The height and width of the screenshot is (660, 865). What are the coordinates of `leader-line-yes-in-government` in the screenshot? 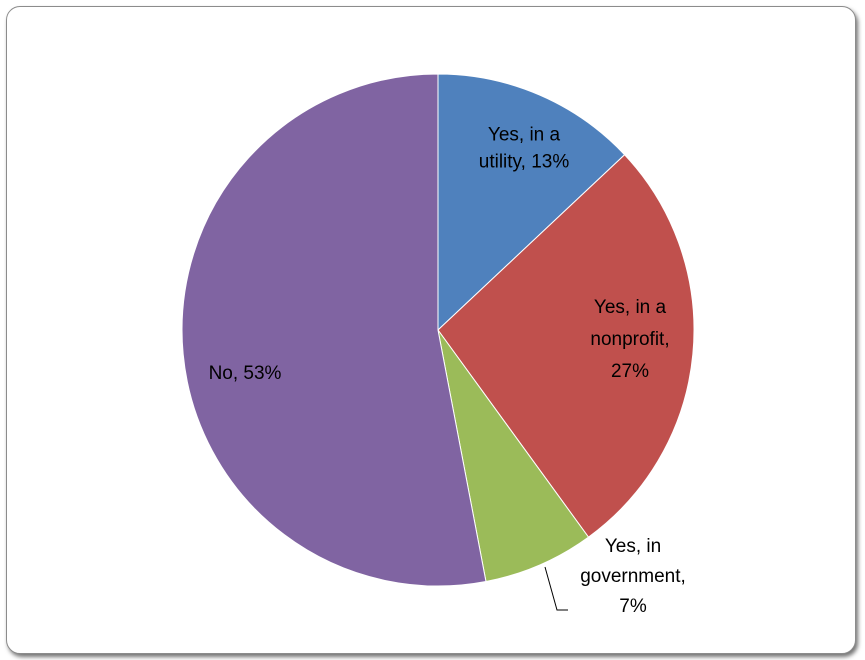 It's located at (556, 588).